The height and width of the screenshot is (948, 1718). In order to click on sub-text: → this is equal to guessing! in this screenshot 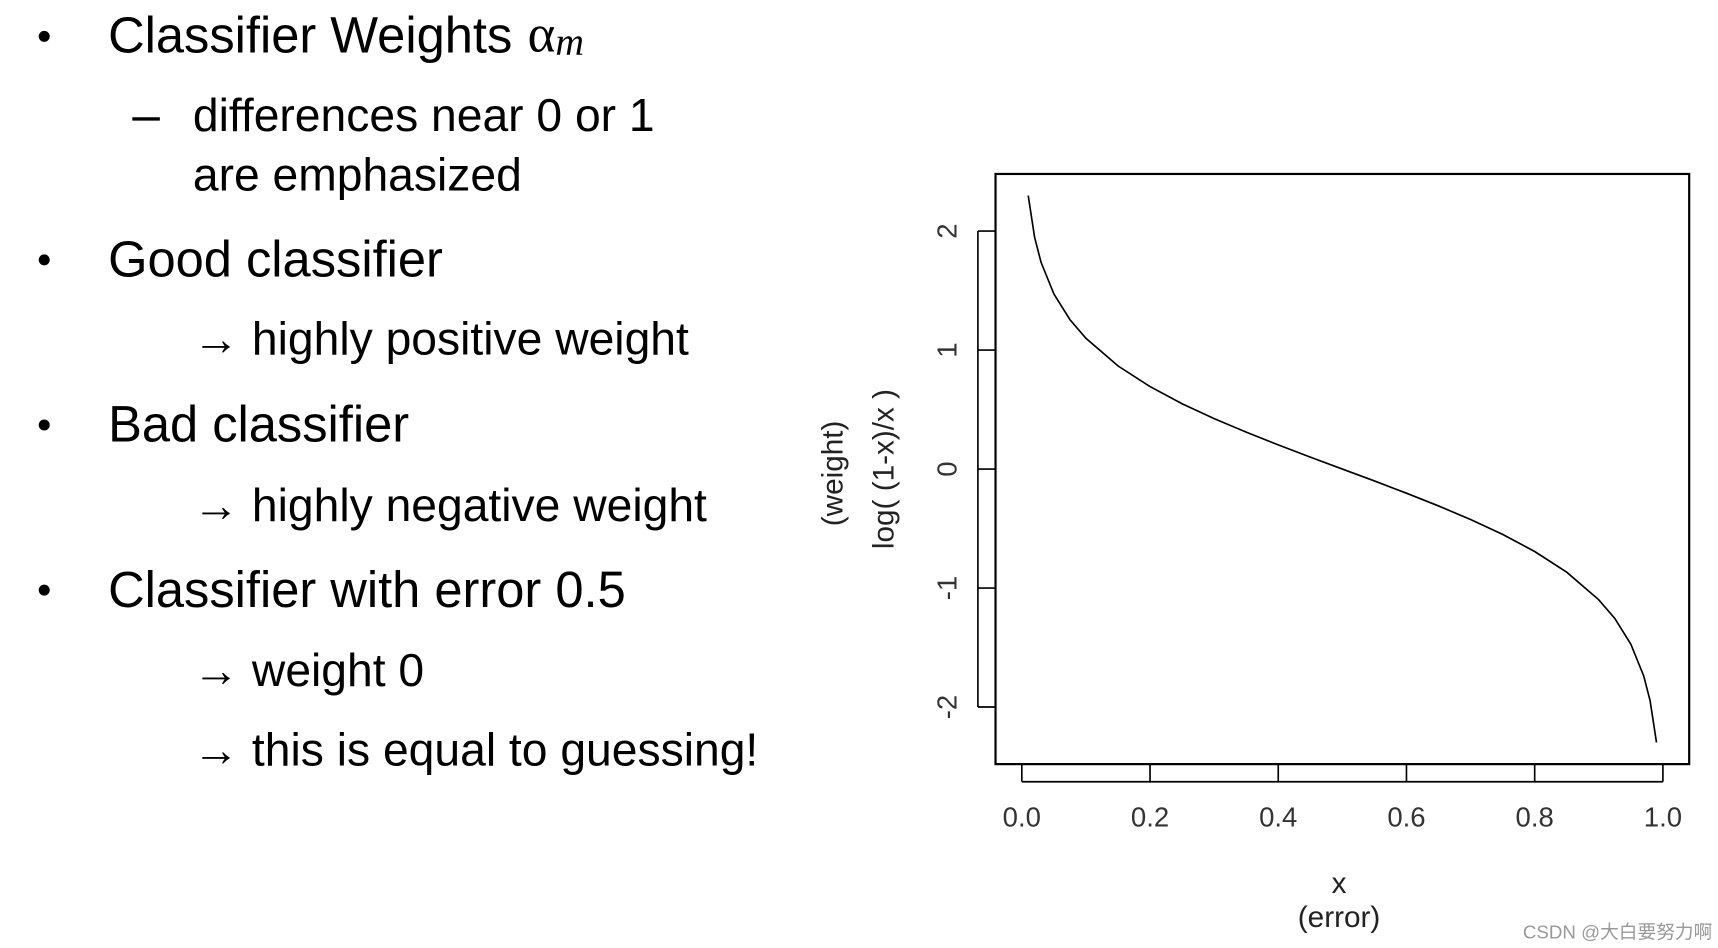, I will do `click(475, 749)`.